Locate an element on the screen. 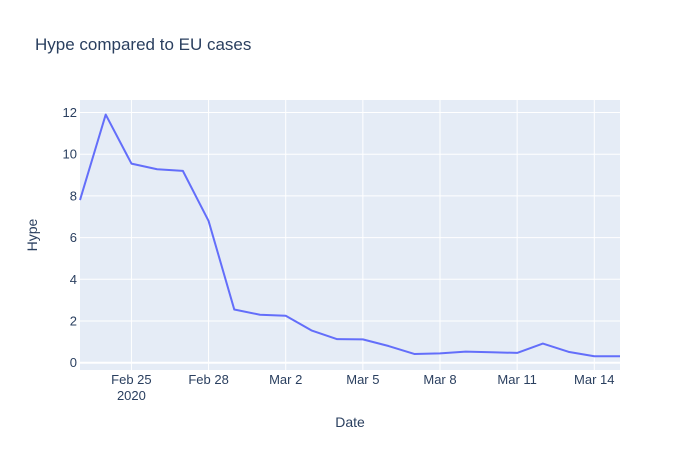 The height and width of the screenshot is (450, 700). y-axis-ticks: 0 2 4 6 8 10 12 is located at coordinates (70, 237).